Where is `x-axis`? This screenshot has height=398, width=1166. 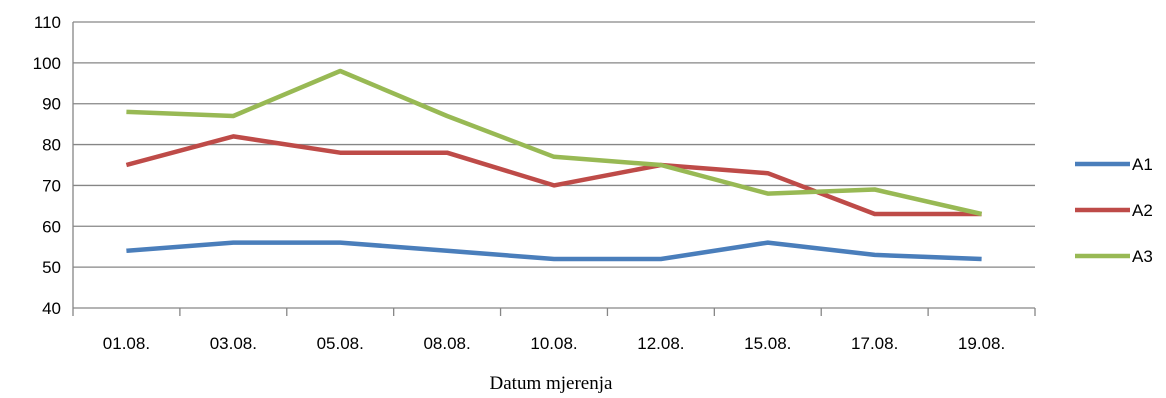
x-axis is located at coordinates (554, 312).